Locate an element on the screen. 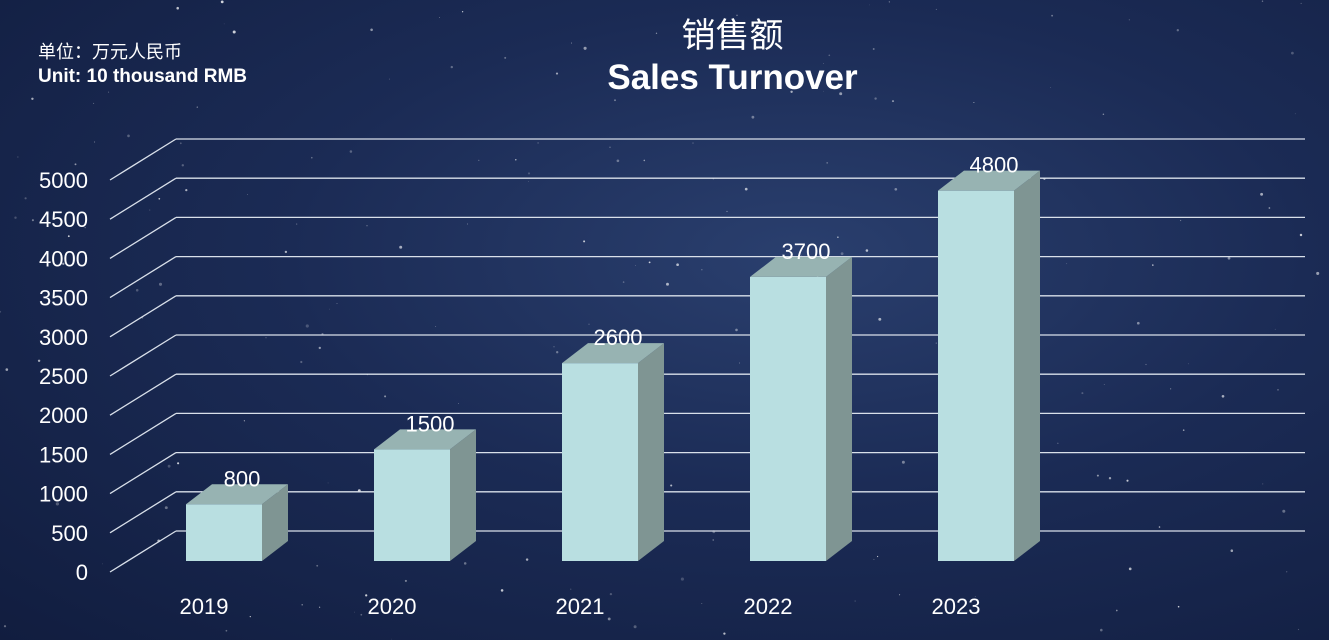 The width and height of the screenshot is (1329, 640). unit-label-cn: 单位：万元人民币 is located at coordinates (110, 52).